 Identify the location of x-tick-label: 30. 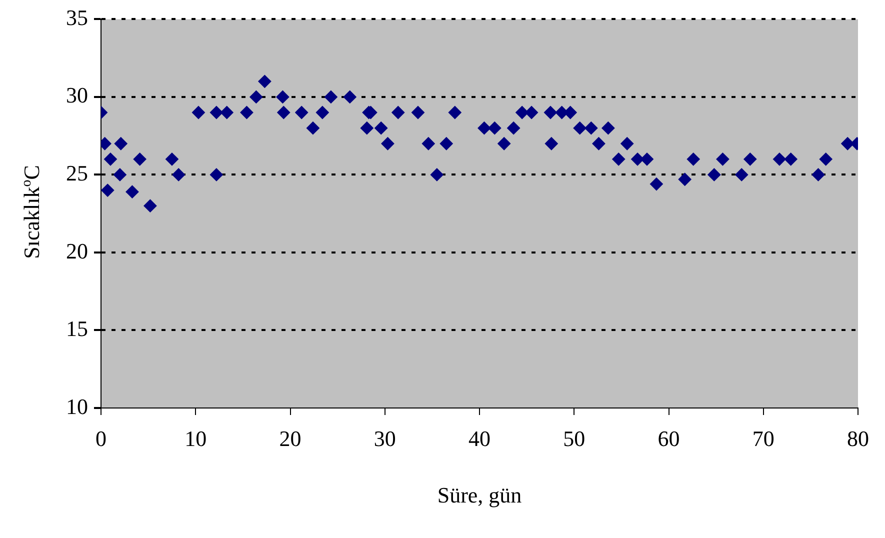
(385, 438).